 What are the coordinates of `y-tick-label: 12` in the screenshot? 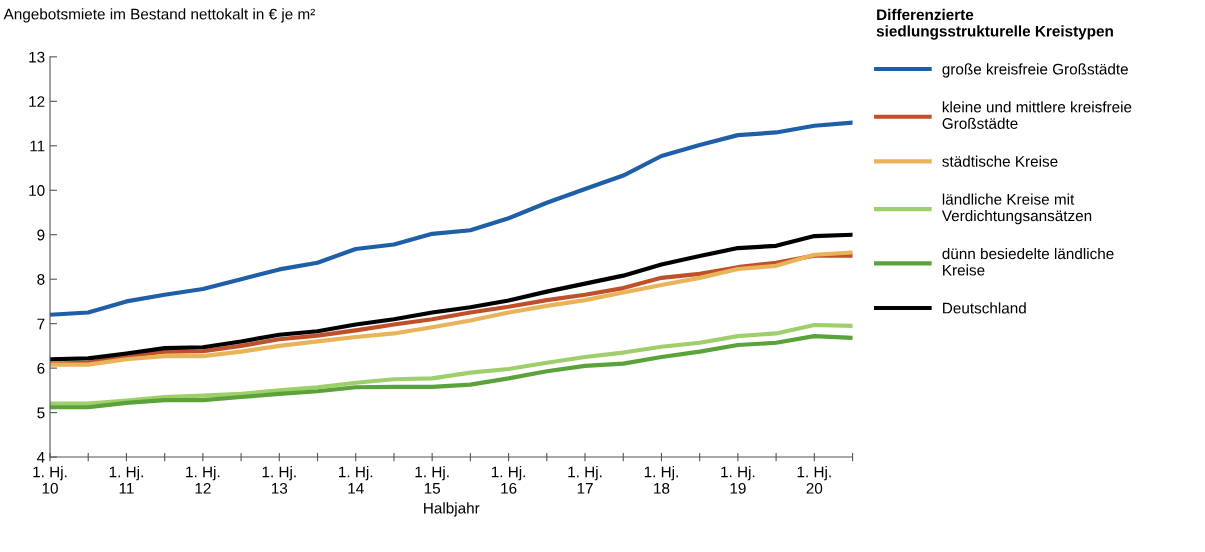 It's located at (37, 101).